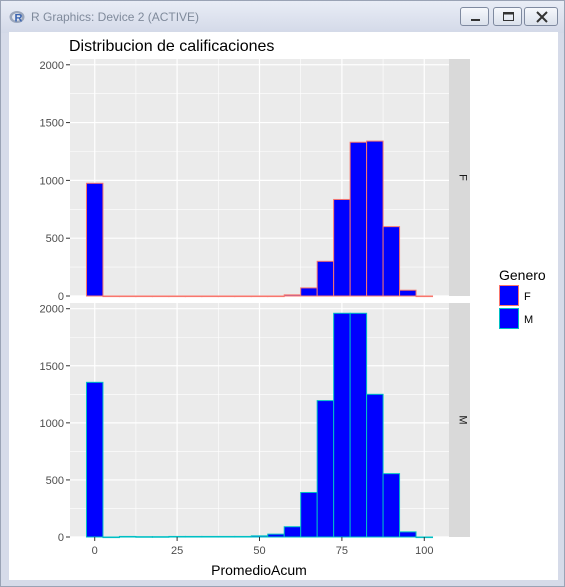 The image size is (565, 587). Describe the element at coordinates (115, 17) in the screenshot. I see `window-title: R Graphics: Device 2 (ACTIVE)` at that location.